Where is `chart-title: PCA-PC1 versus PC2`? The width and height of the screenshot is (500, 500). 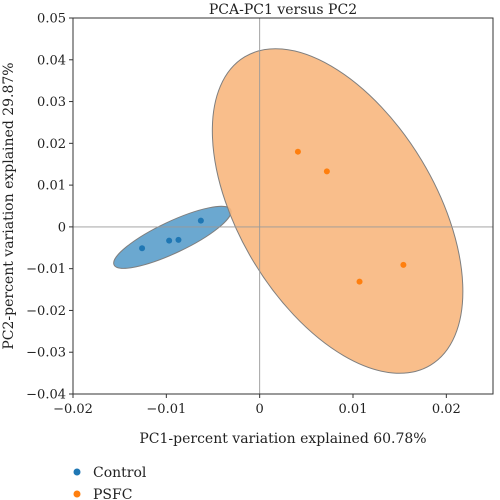
chart-title: PCA-PC1 versus PC2 is located at coordinates (283, 10).